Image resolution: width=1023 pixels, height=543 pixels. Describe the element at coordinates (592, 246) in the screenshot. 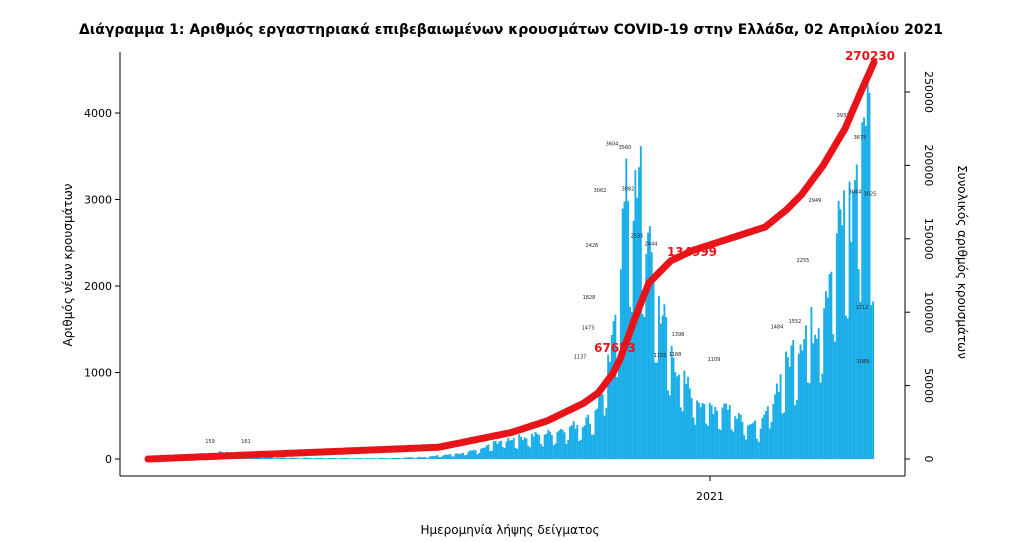

I see `bar-label: 2426` at that location.